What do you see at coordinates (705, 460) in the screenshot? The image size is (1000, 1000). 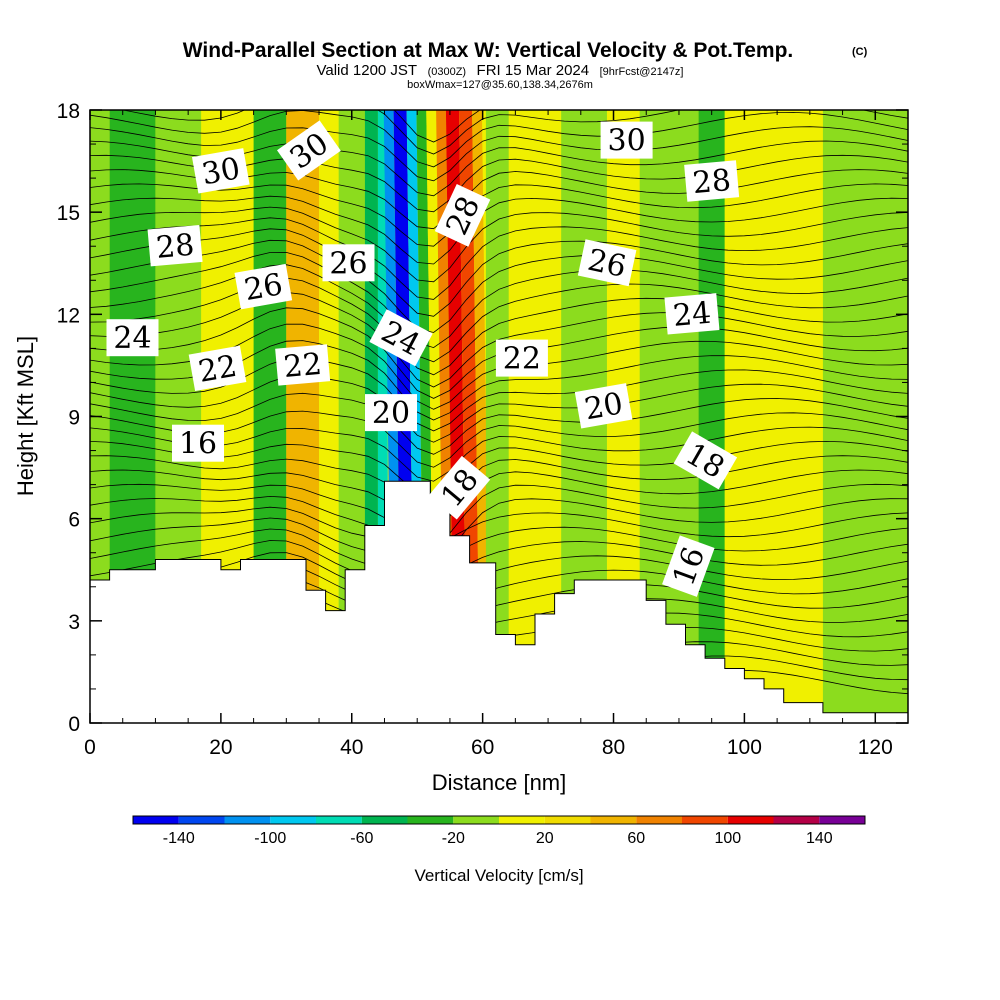 I see `contour-label-18: 18` at bounding box center [705, 460].